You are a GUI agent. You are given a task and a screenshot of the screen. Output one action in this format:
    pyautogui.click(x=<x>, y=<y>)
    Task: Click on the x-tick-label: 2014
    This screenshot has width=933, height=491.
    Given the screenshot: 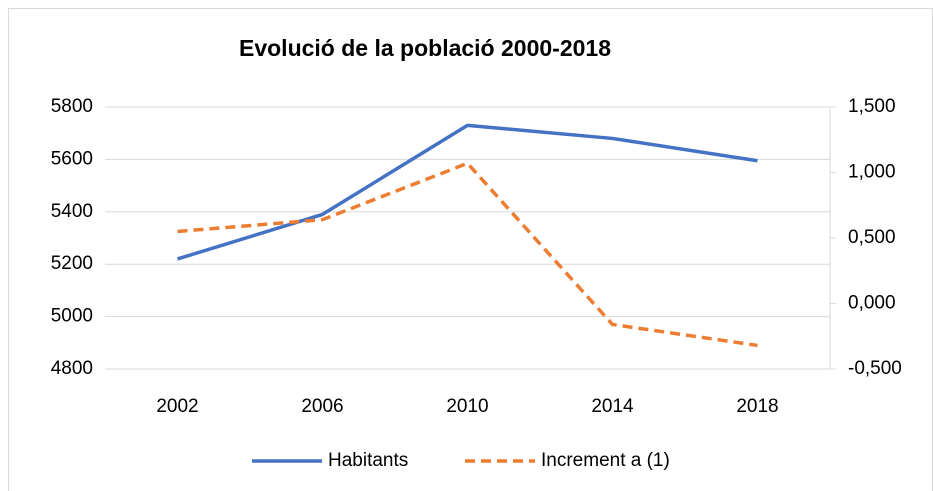 What is the action you would take?
    pyautogui.click(x=612, y=406)
    